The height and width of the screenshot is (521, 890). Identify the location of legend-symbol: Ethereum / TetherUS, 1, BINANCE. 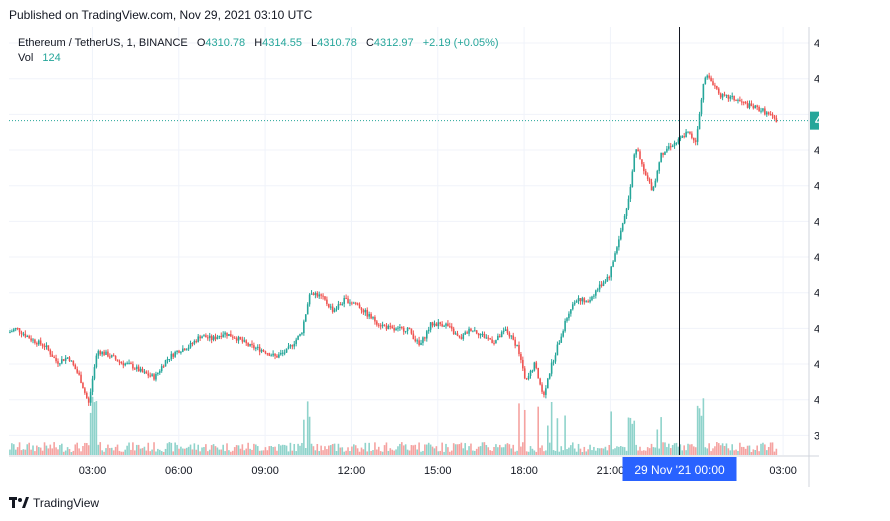
(103, 43).